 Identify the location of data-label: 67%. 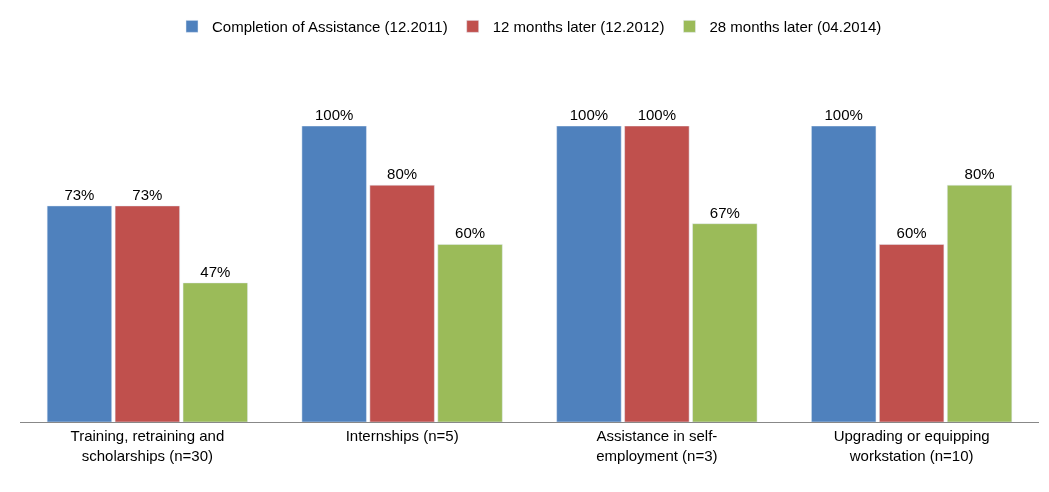
(724, 212).